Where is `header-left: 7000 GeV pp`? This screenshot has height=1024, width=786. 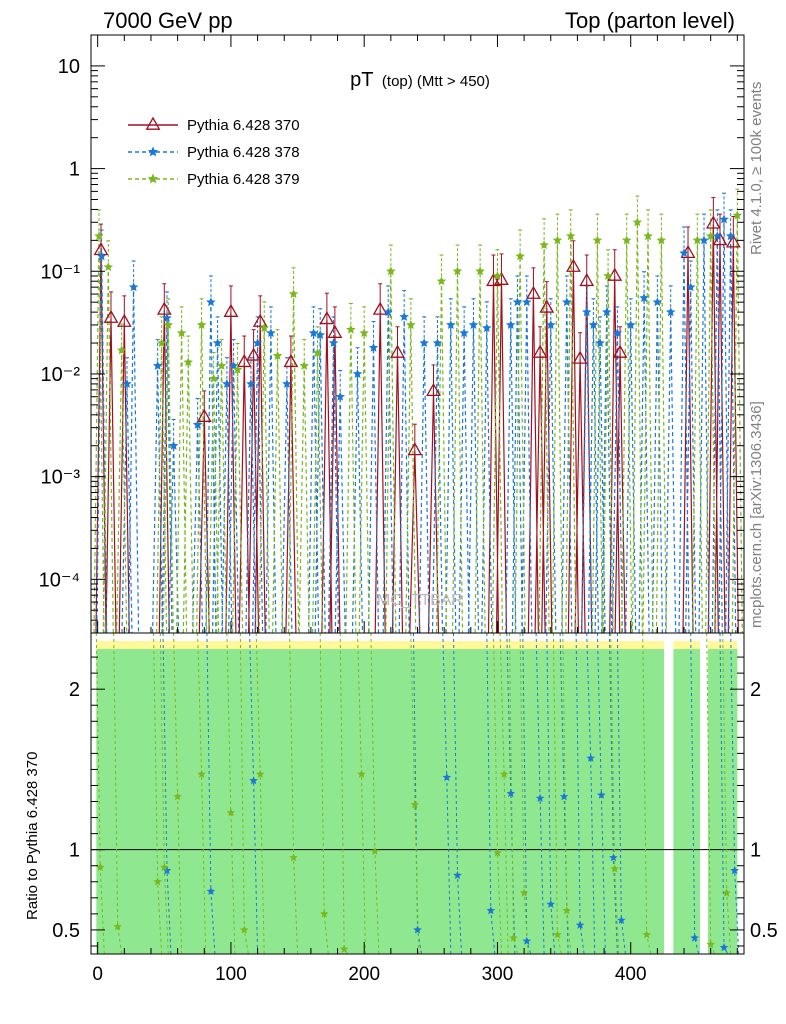
header-left: 7000 GeV pp is located at coordinates (168, 20).